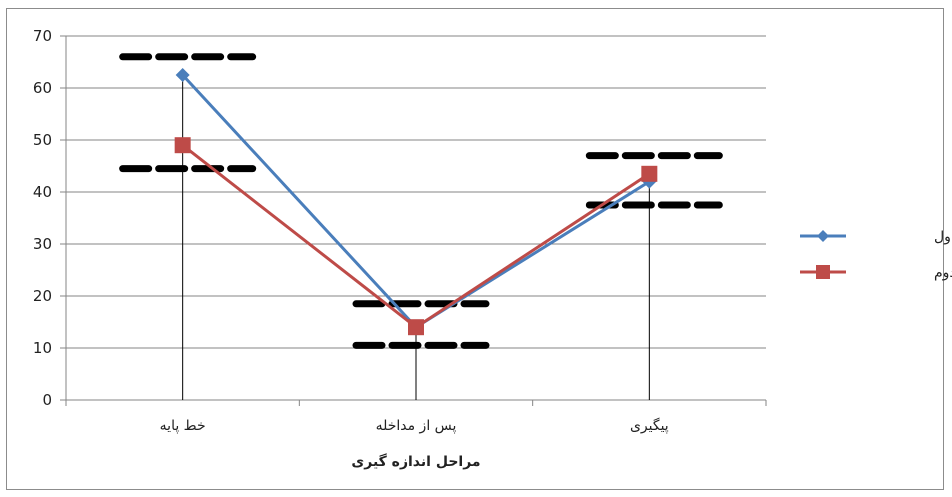 This screenshot has height=497, width=952. Describe the element at coordinates (50, 218) in the screenshot. I see `y-axis: 0 10 20 30 40 50 60 70` at that location.